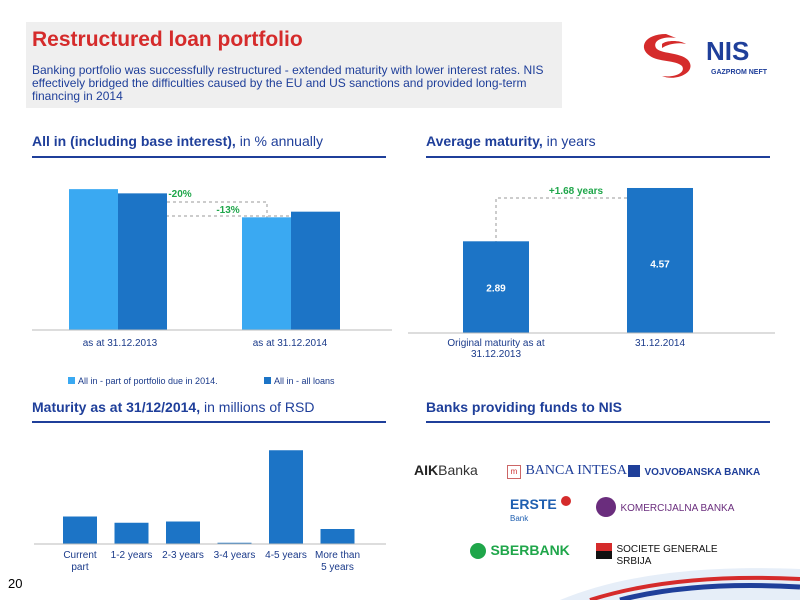 This screenshot has width=800, height=600. I want to click on maturity-section-title: Average maturity, in years, so click(511, 141).